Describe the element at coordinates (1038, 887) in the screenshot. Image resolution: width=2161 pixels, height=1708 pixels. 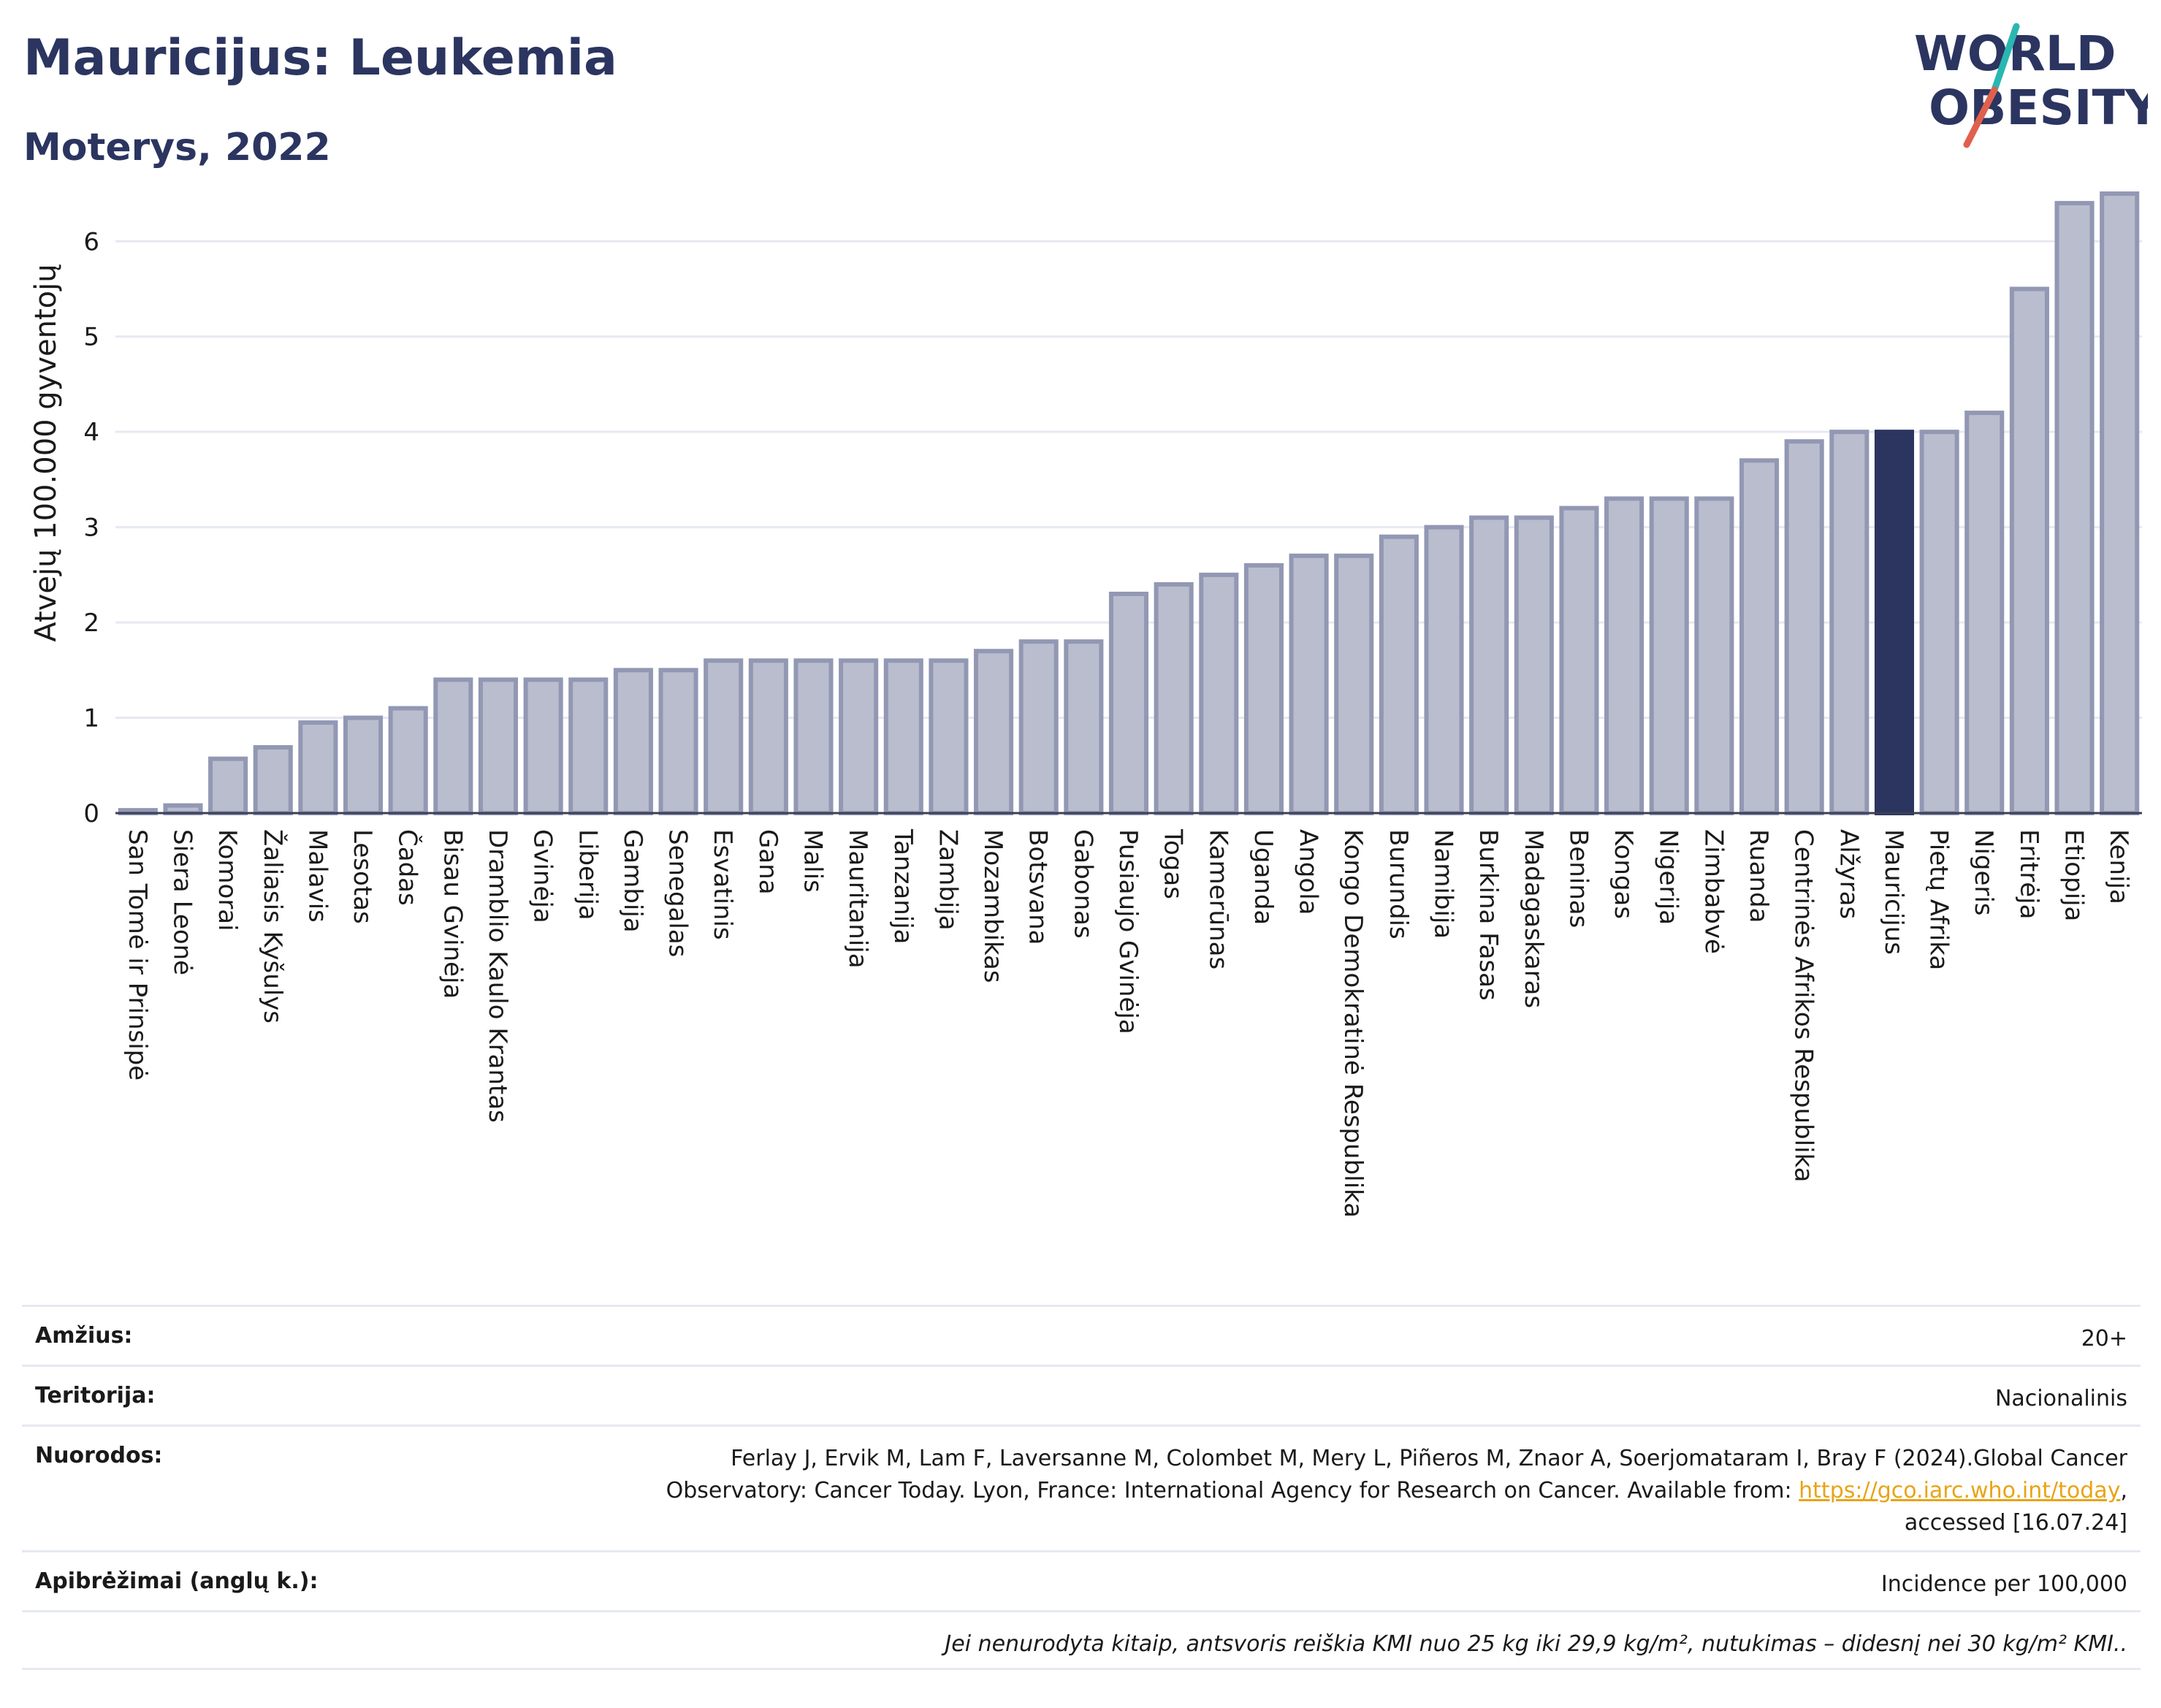
I see `x-tick-label: Botsvana` at that location.